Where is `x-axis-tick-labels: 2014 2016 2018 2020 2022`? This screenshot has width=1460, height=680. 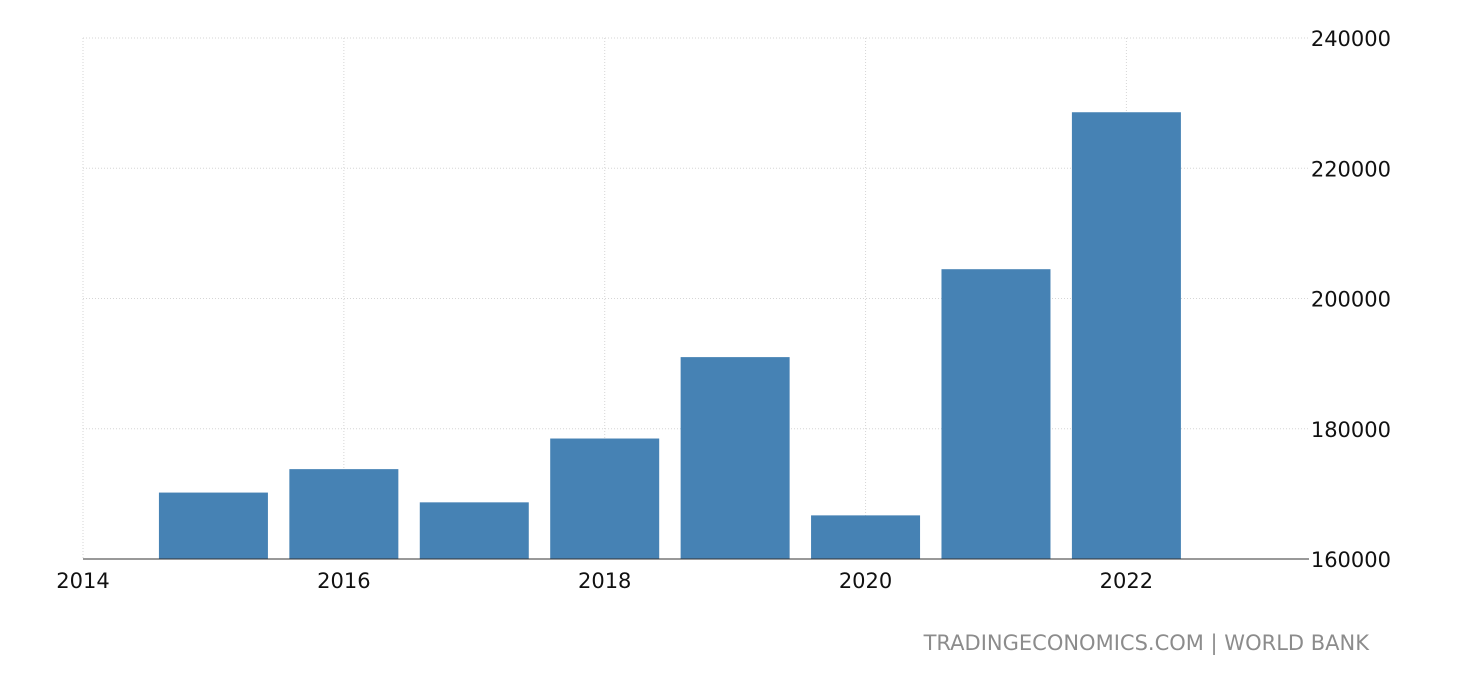
x-axis-tick-labels: 2014 2016 2018 2020 2022 is located at coordinates (604, 581).